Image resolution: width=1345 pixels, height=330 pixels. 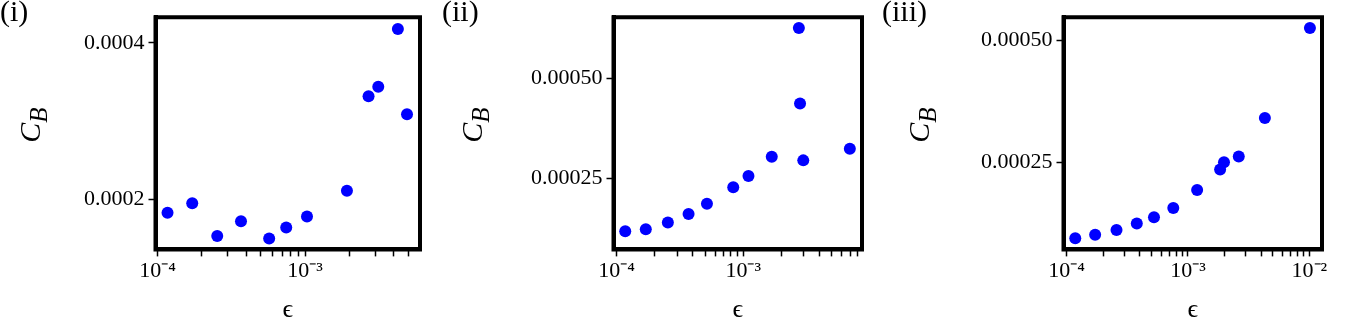 What do you see at coordinates (114, 41) in the screenshot?
I see `y-tick-label: 0.0004` at bounding box center [114, 41].